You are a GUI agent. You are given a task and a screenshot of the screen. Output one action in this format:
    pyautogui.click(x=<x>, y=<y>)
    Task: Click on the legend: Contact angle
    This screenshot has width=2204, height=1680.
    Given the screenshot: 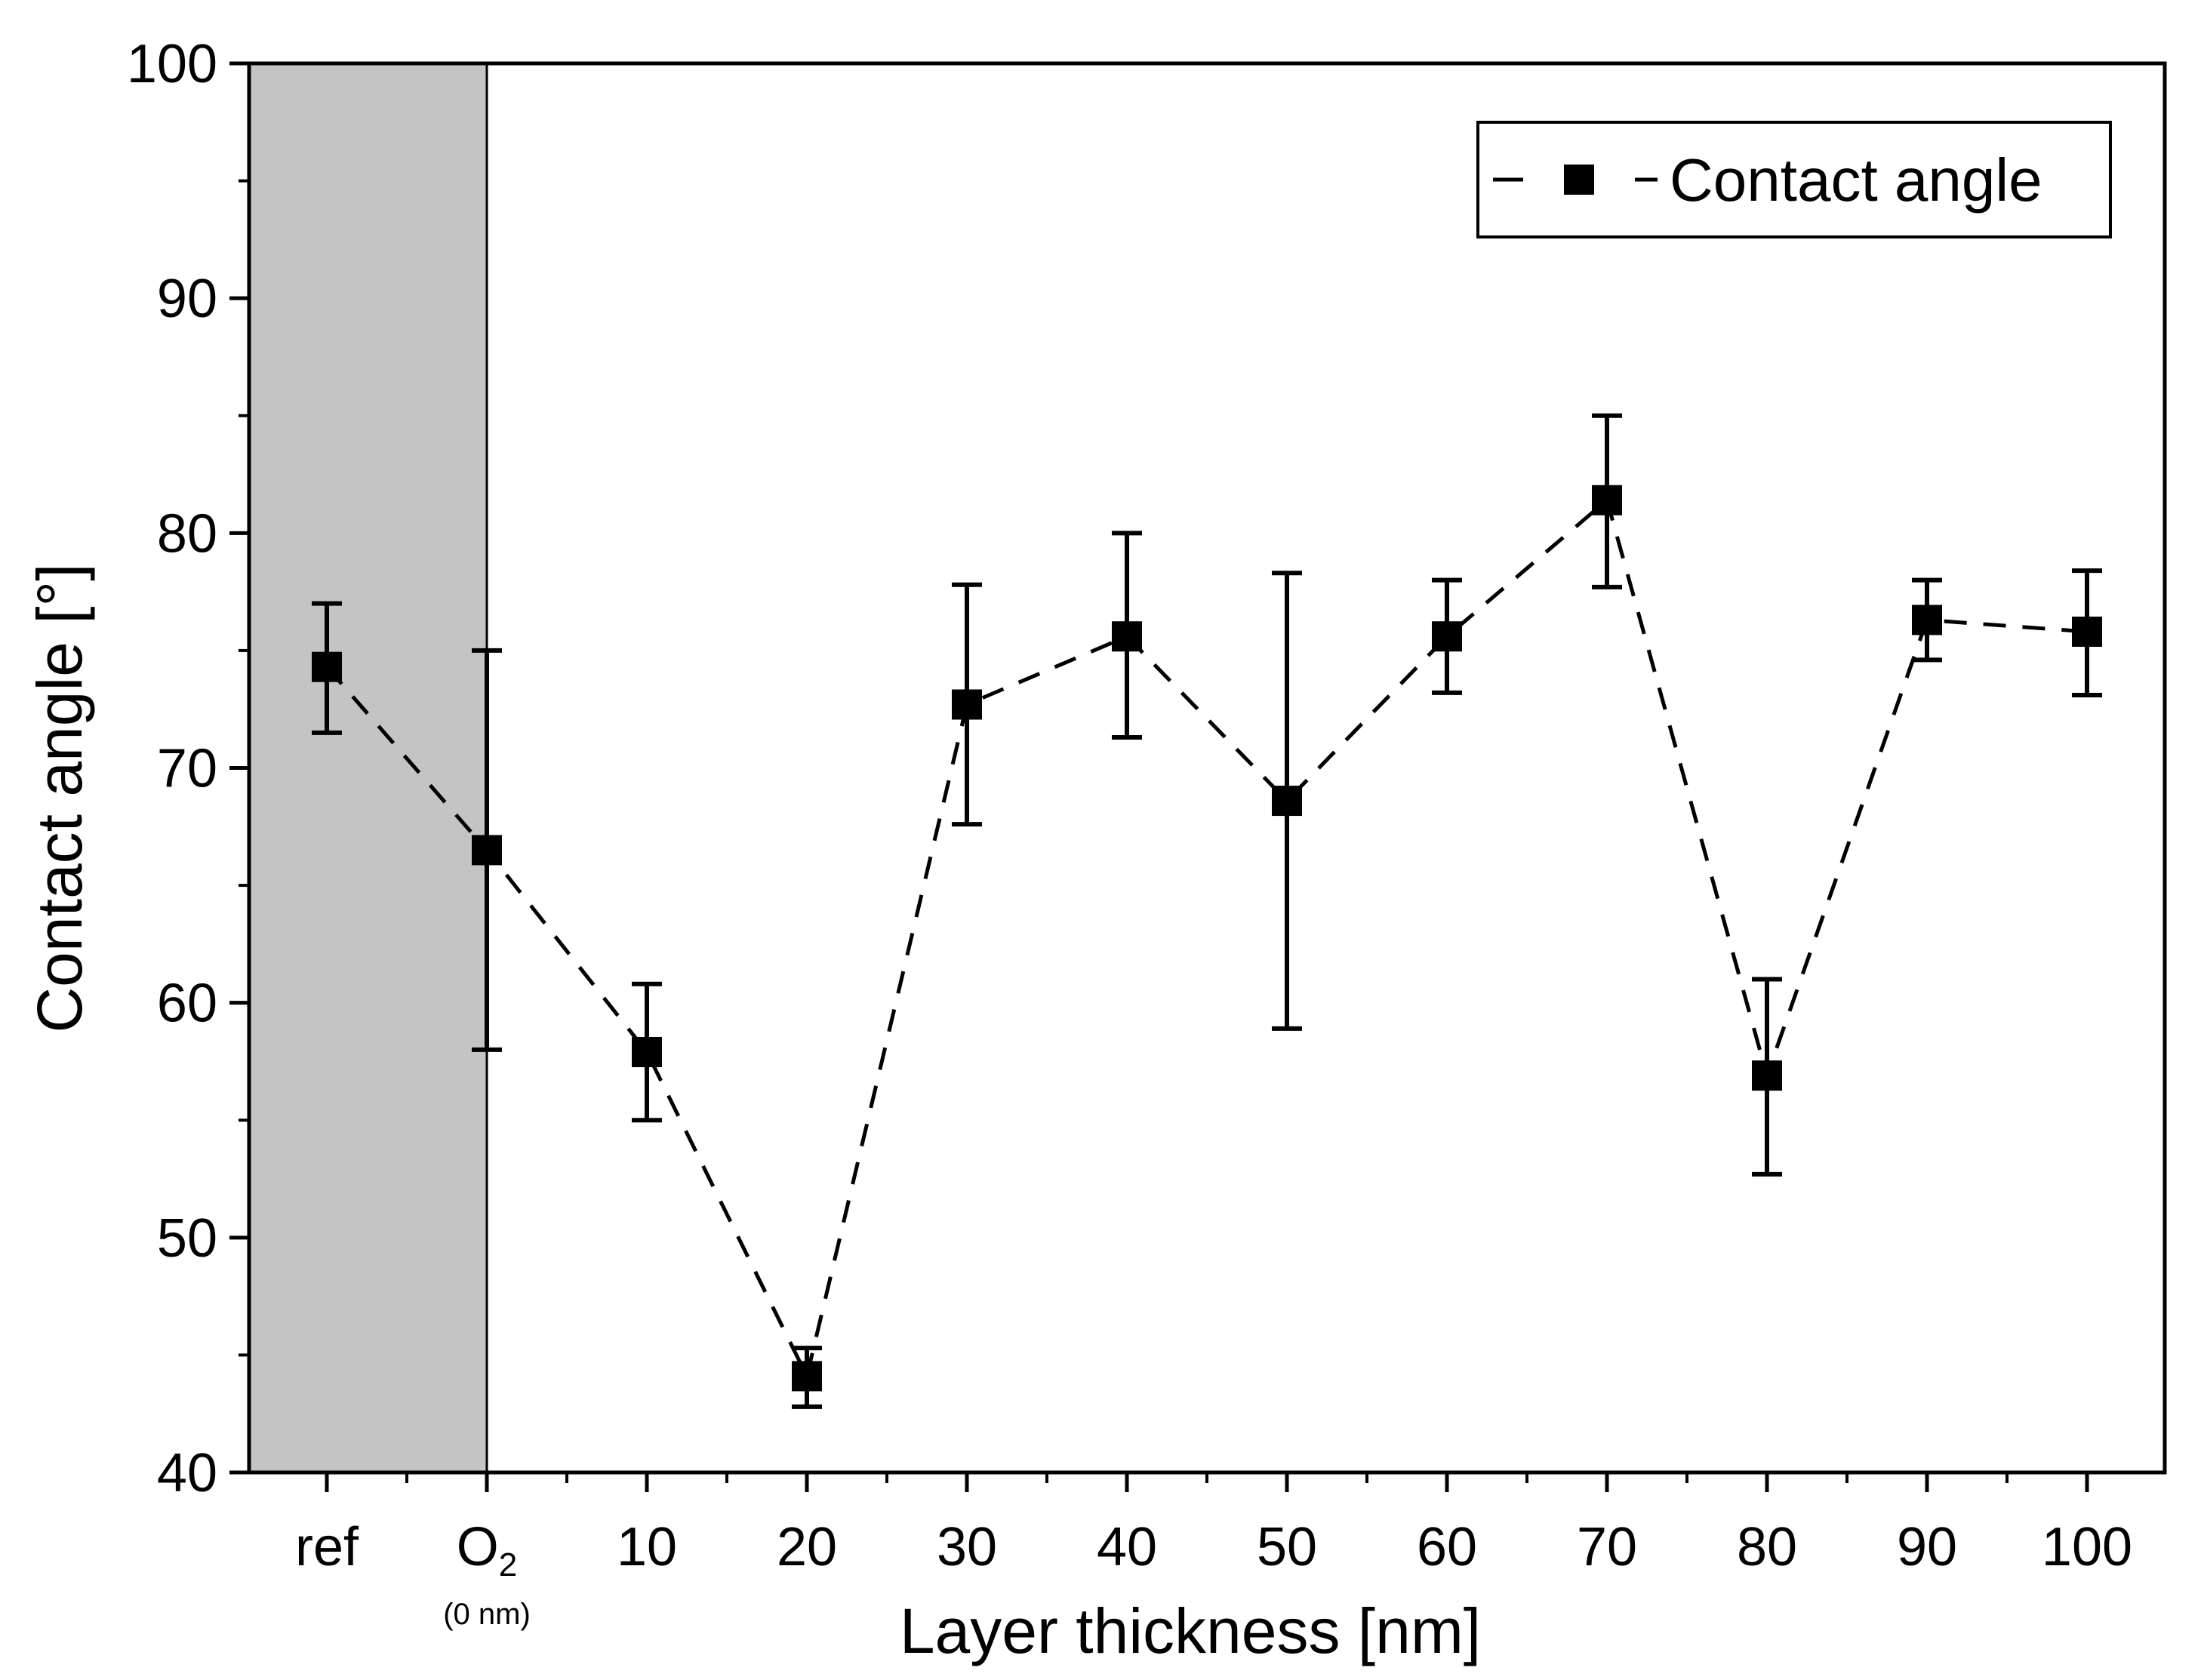 What is the action you would take?
    pyautogui.click(x=1794, y=180)
    